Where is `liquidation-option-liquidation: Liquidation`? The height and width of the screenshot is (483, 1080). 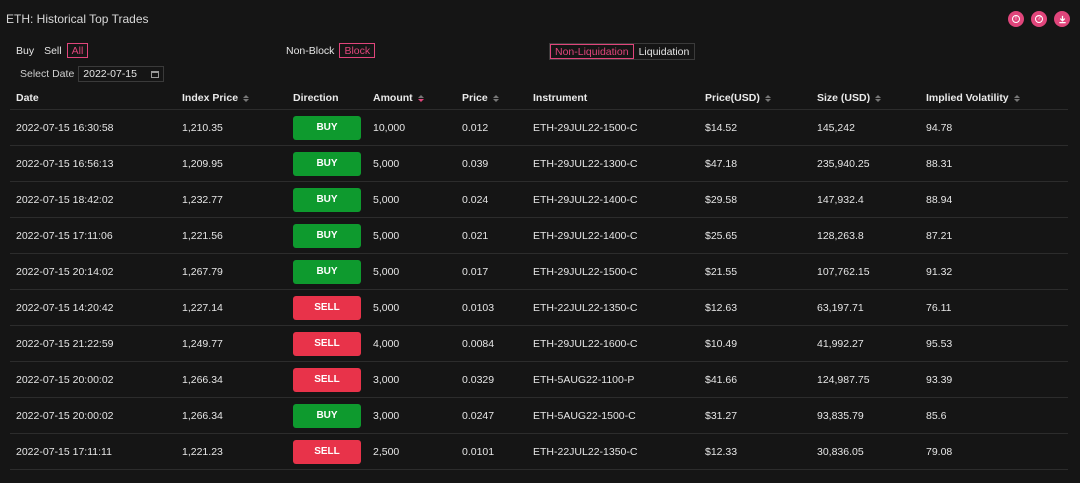 liquidation-option-liquidation: Liquidation is located at coordinates (664, 52).